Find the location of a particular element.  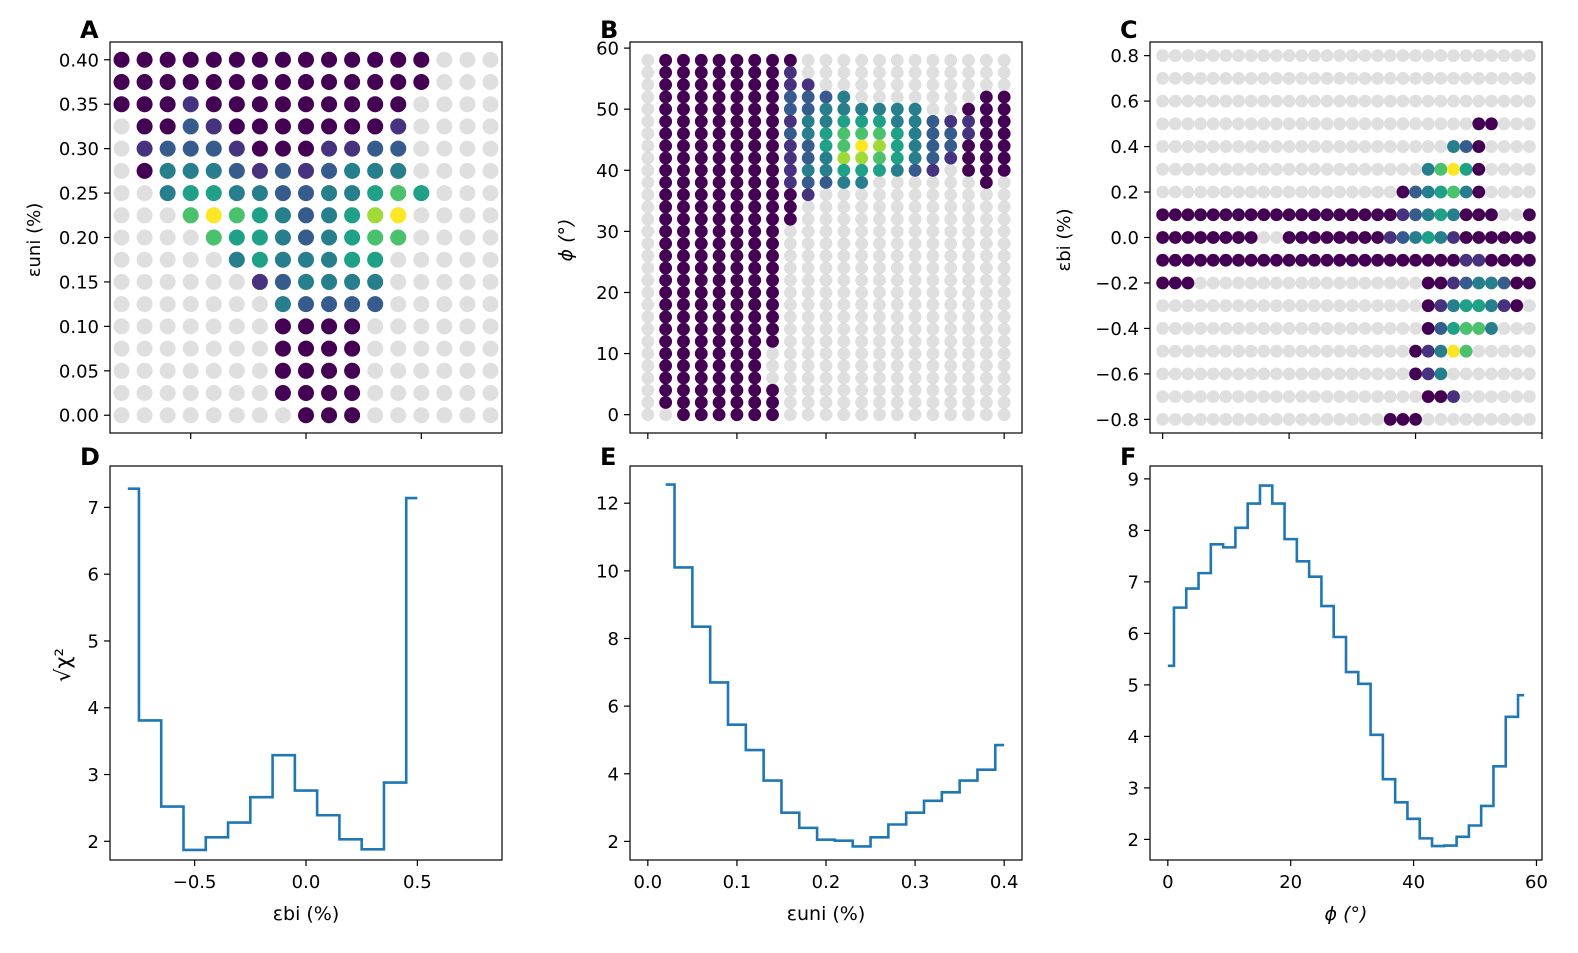

panel-label-e: E is located at coordinates (608, 457).